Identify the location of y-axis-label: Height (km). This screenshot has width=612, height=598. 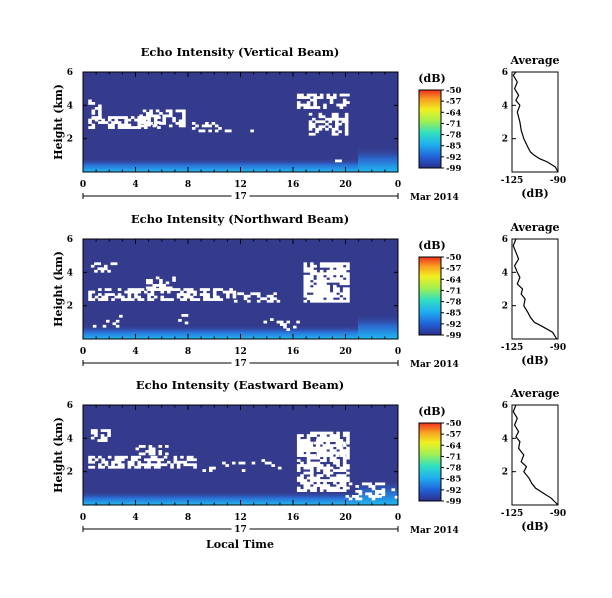
(58, 455).